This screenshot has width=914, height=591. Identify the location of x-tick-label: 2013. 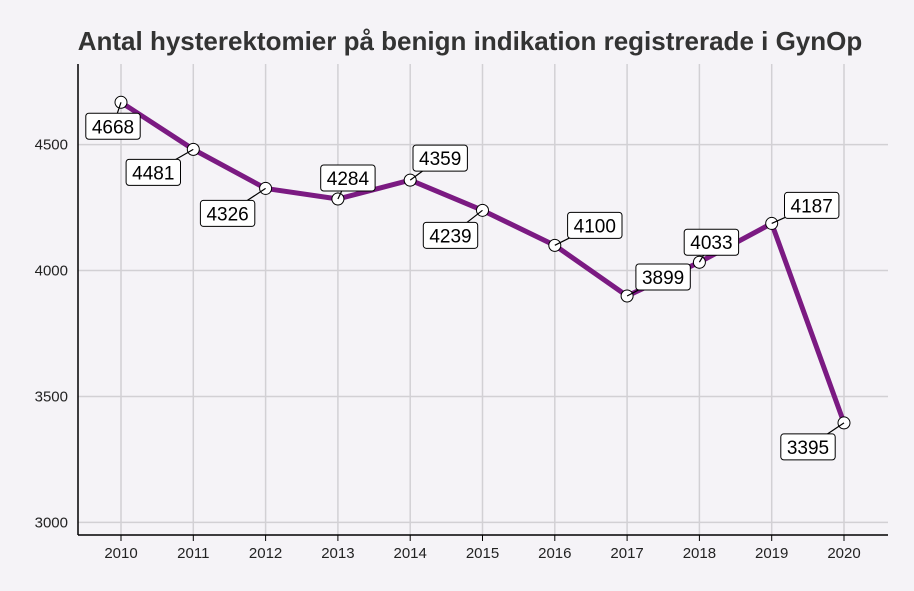
(337, 553).